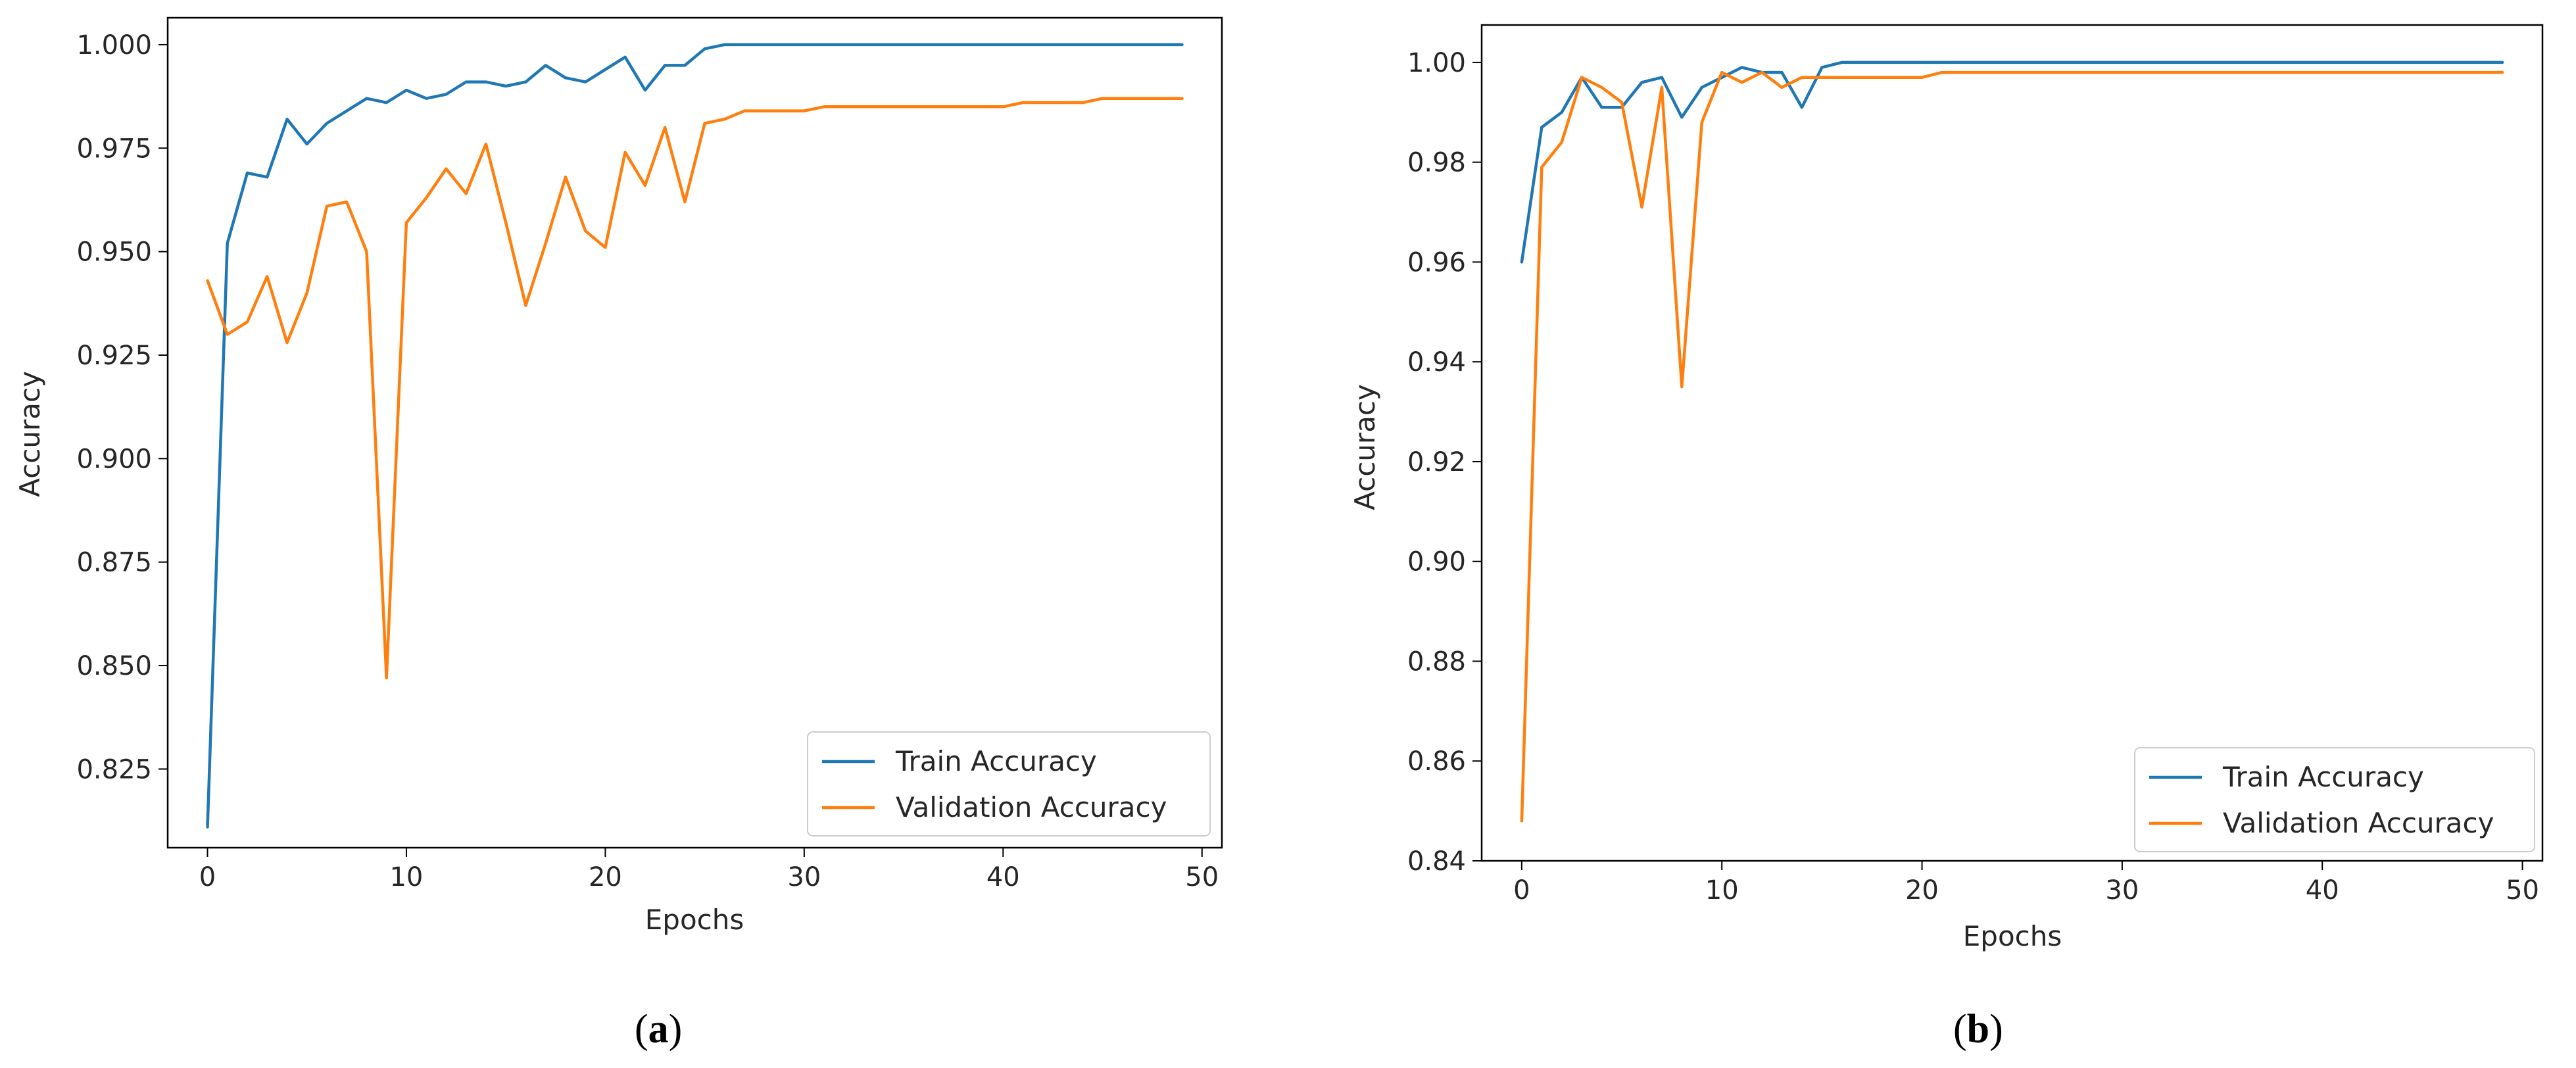 This screenshot has width=2576, height=1068. I want to click on y-tick-label: 0.90, so click(1436, 562).